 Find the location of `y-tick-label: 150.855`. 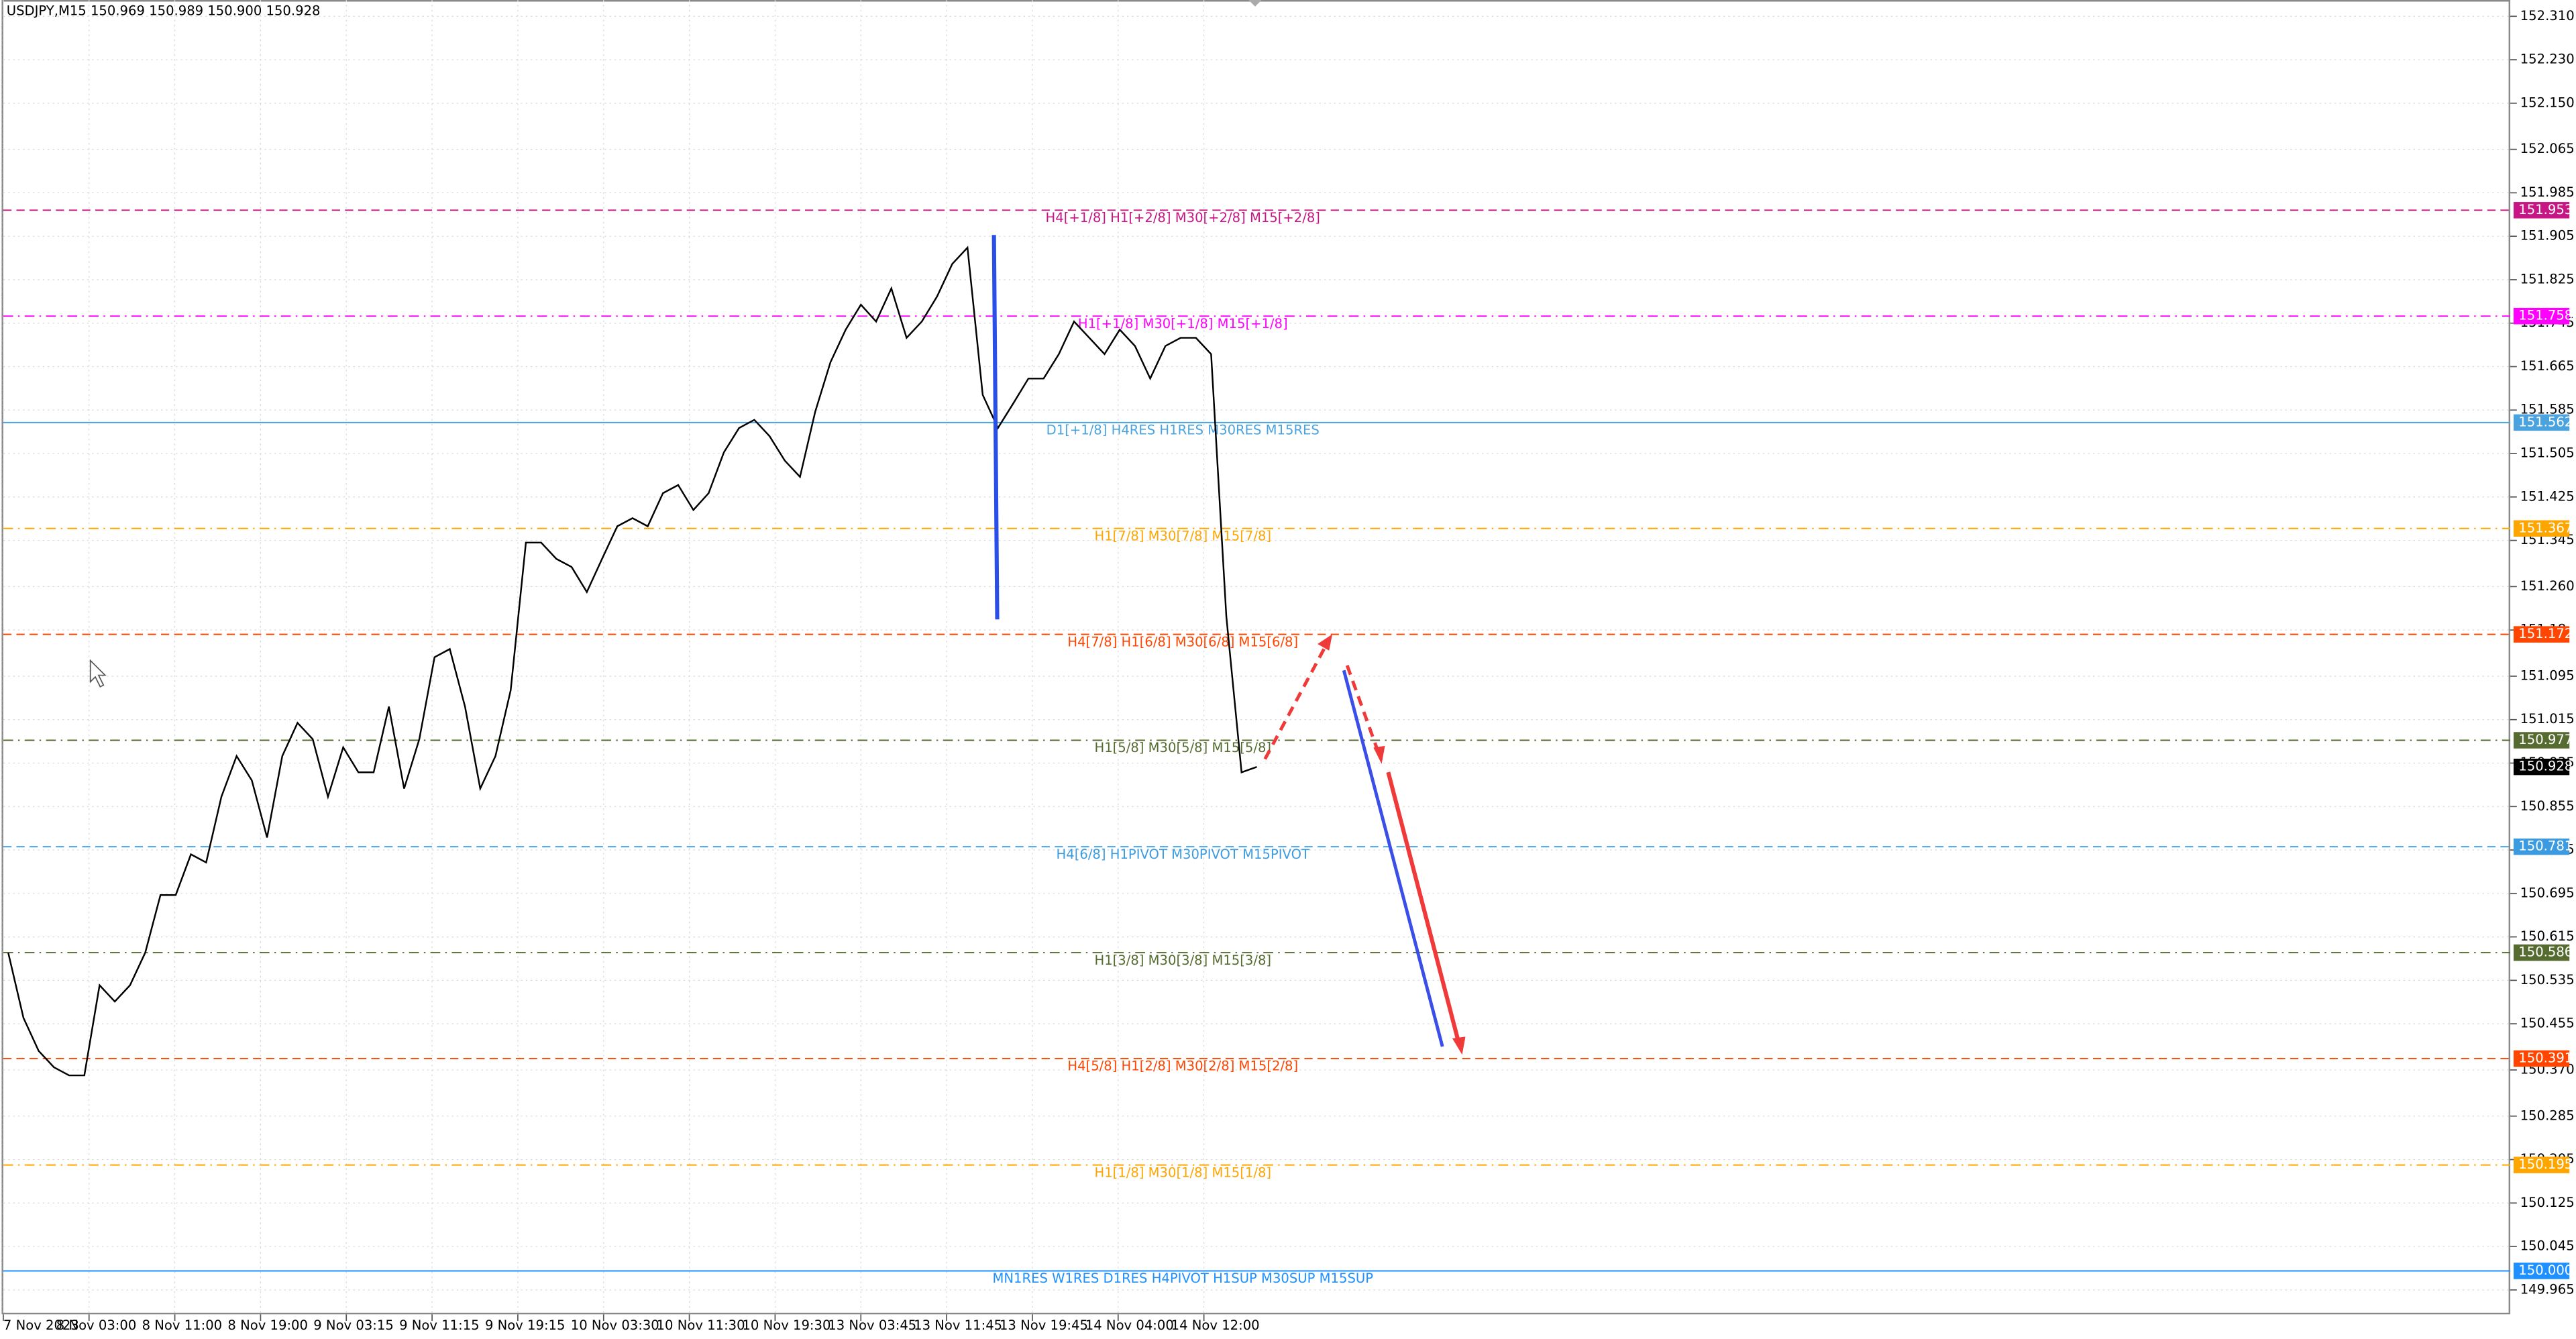

y-tick-label: 150.855 is located at coordinates (2547, 806).